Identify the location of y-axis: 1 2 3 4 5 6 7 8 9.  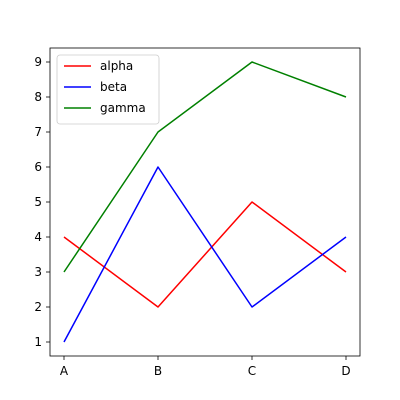
(42, 202).